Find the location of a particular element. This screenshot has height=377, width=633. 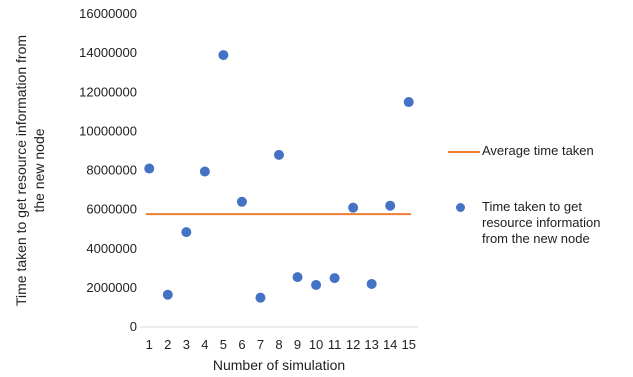

x-tick-label: 6 is located at coordinates (241, 344).